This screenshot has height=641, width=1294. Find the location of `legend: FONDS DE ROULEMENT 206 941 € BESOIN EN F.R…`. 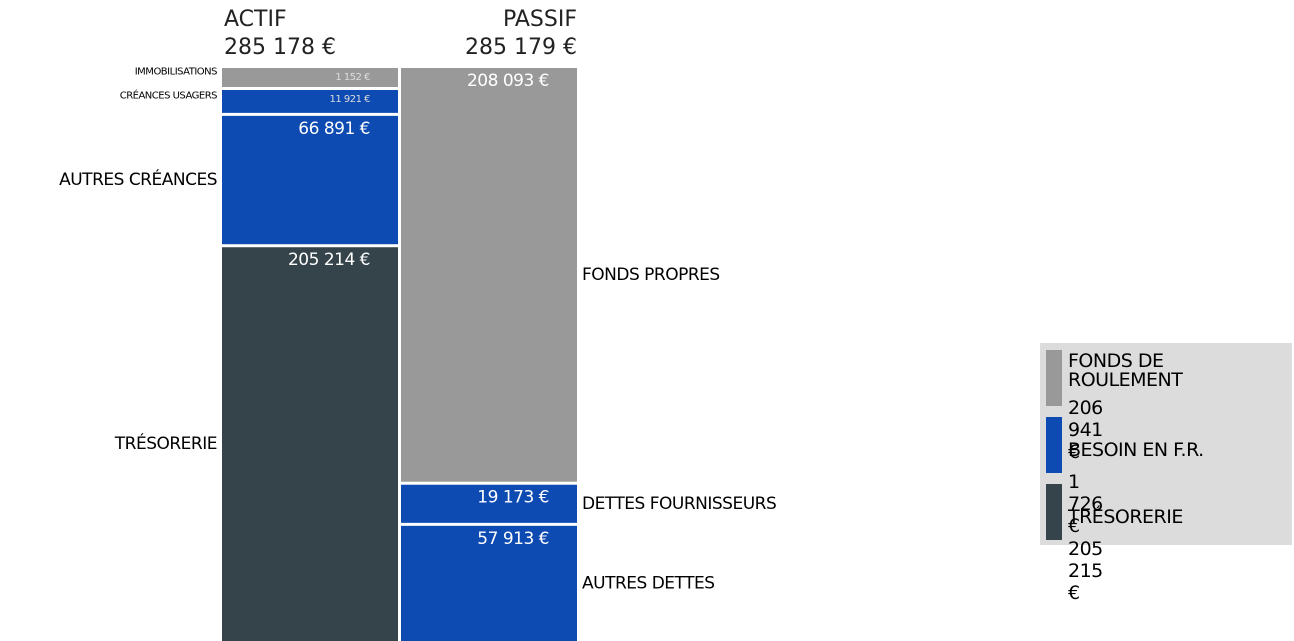

legend: FONDS DE ROULEMENT 206 941 € BESOIN EN F.R… is located at coordinates (1166, 473).